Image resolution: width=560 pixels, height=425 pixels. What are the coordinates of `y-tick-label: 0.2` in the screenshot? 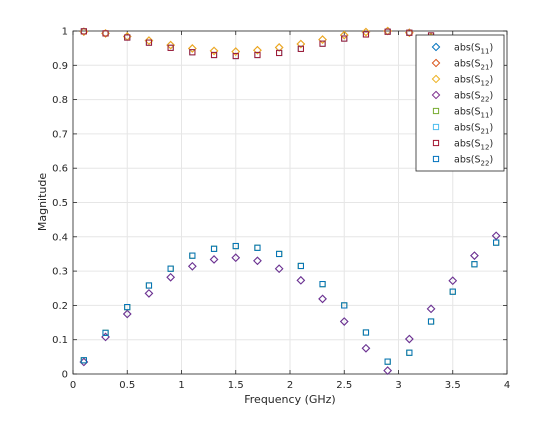 It's located at (60, 306).